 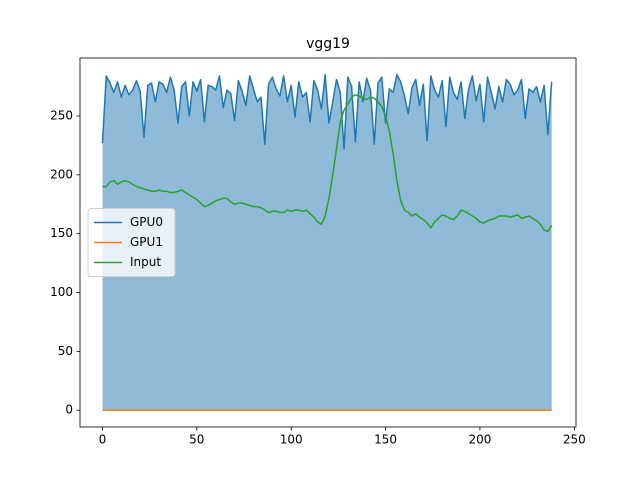 I want to click on y-tick-label: 0, so click(x=69, y=410).